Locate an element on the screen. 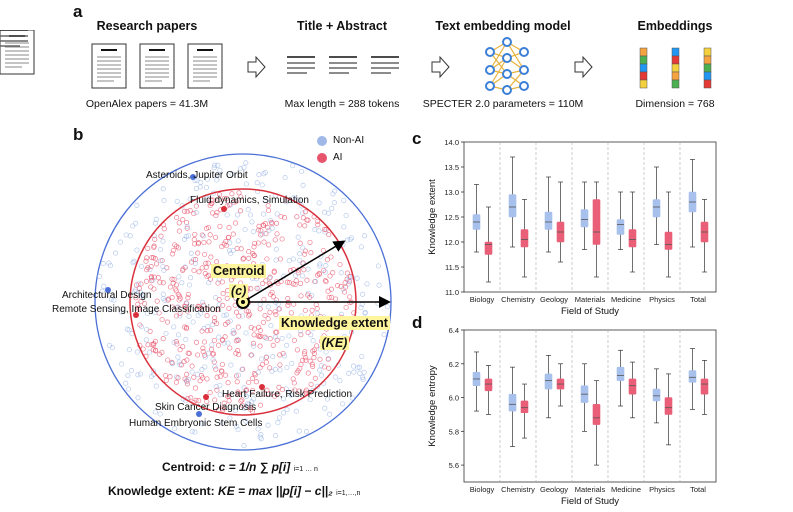  centroid-callout: Centroid (c) is located at coordinates (239, 281).